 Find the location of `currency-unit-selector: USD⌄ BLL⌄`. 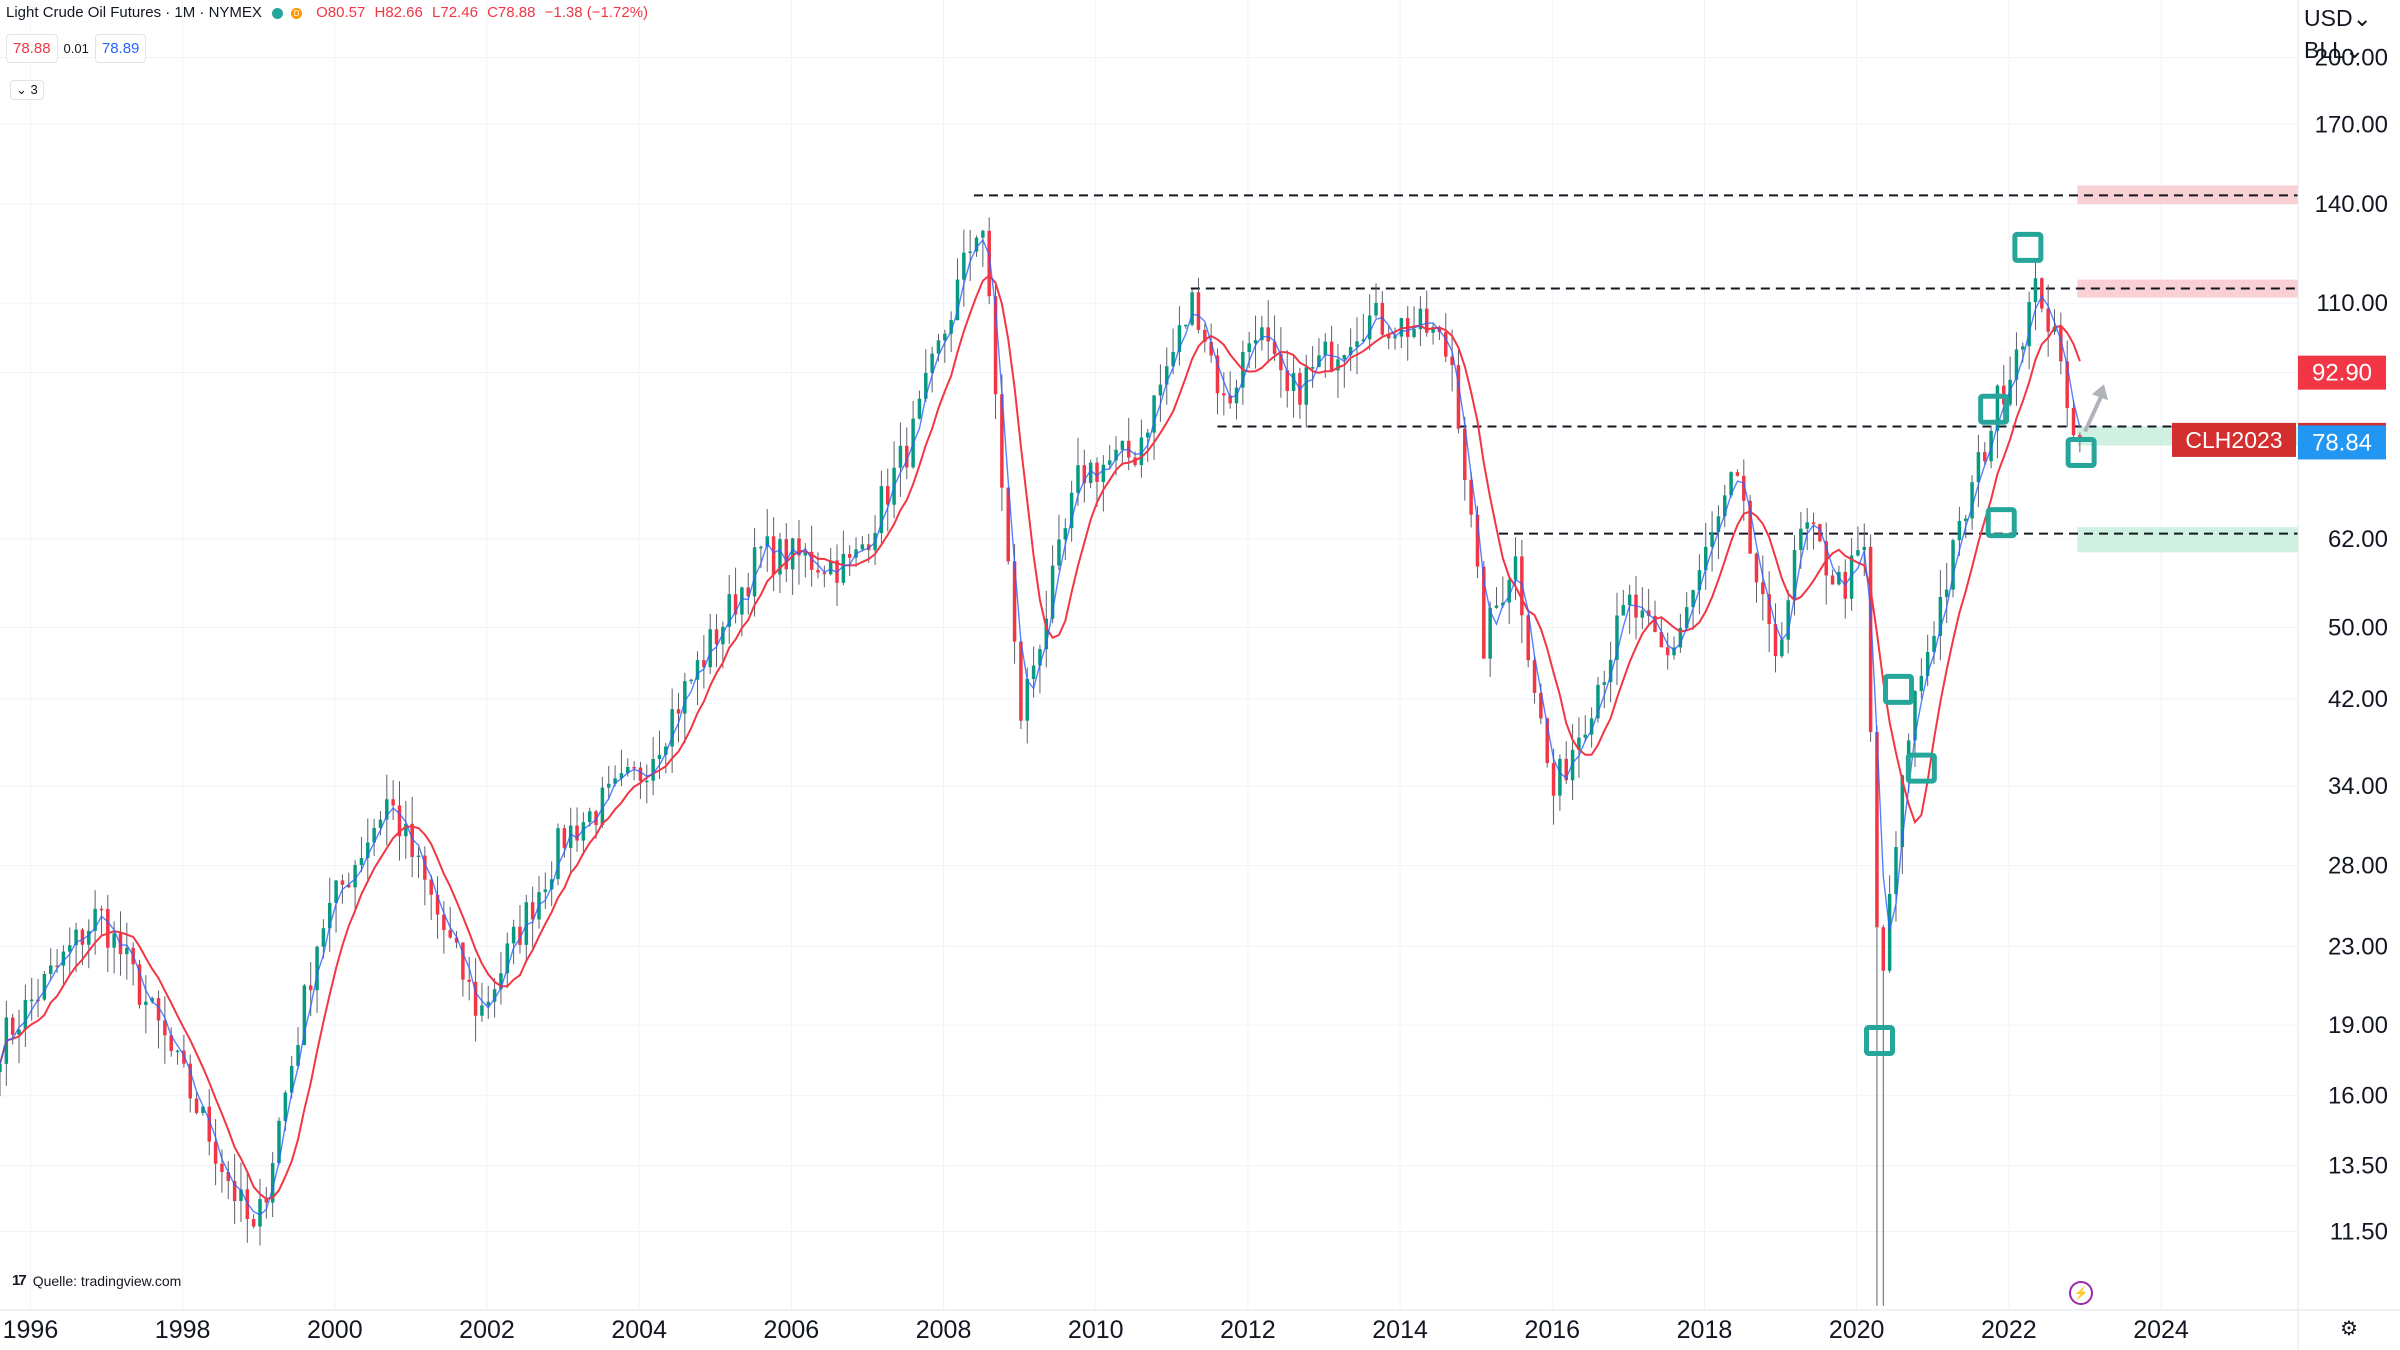

currency-unit-selector: USD⌄ BLL⌄ is located at coordinates (2338, 34).